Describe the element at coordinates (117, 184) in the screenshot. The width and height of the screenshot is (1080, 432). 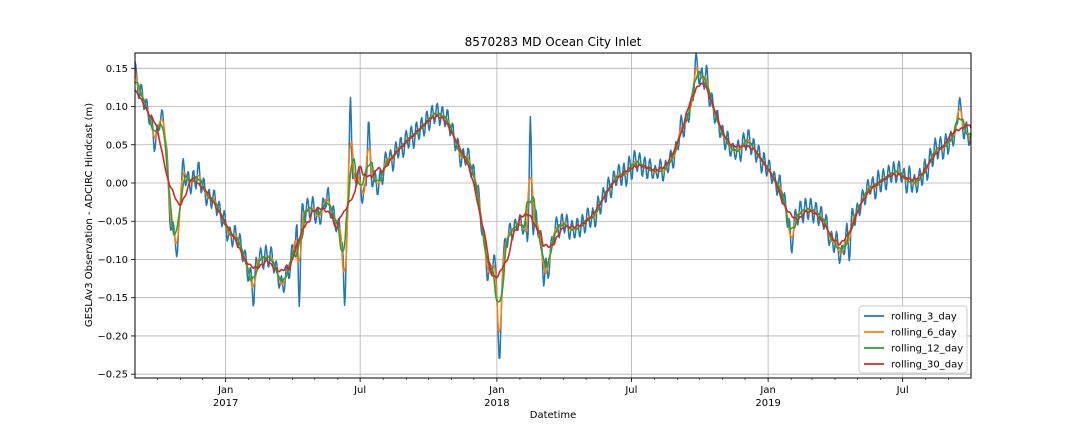
I see `y-tick-label: 0.00` at that location.